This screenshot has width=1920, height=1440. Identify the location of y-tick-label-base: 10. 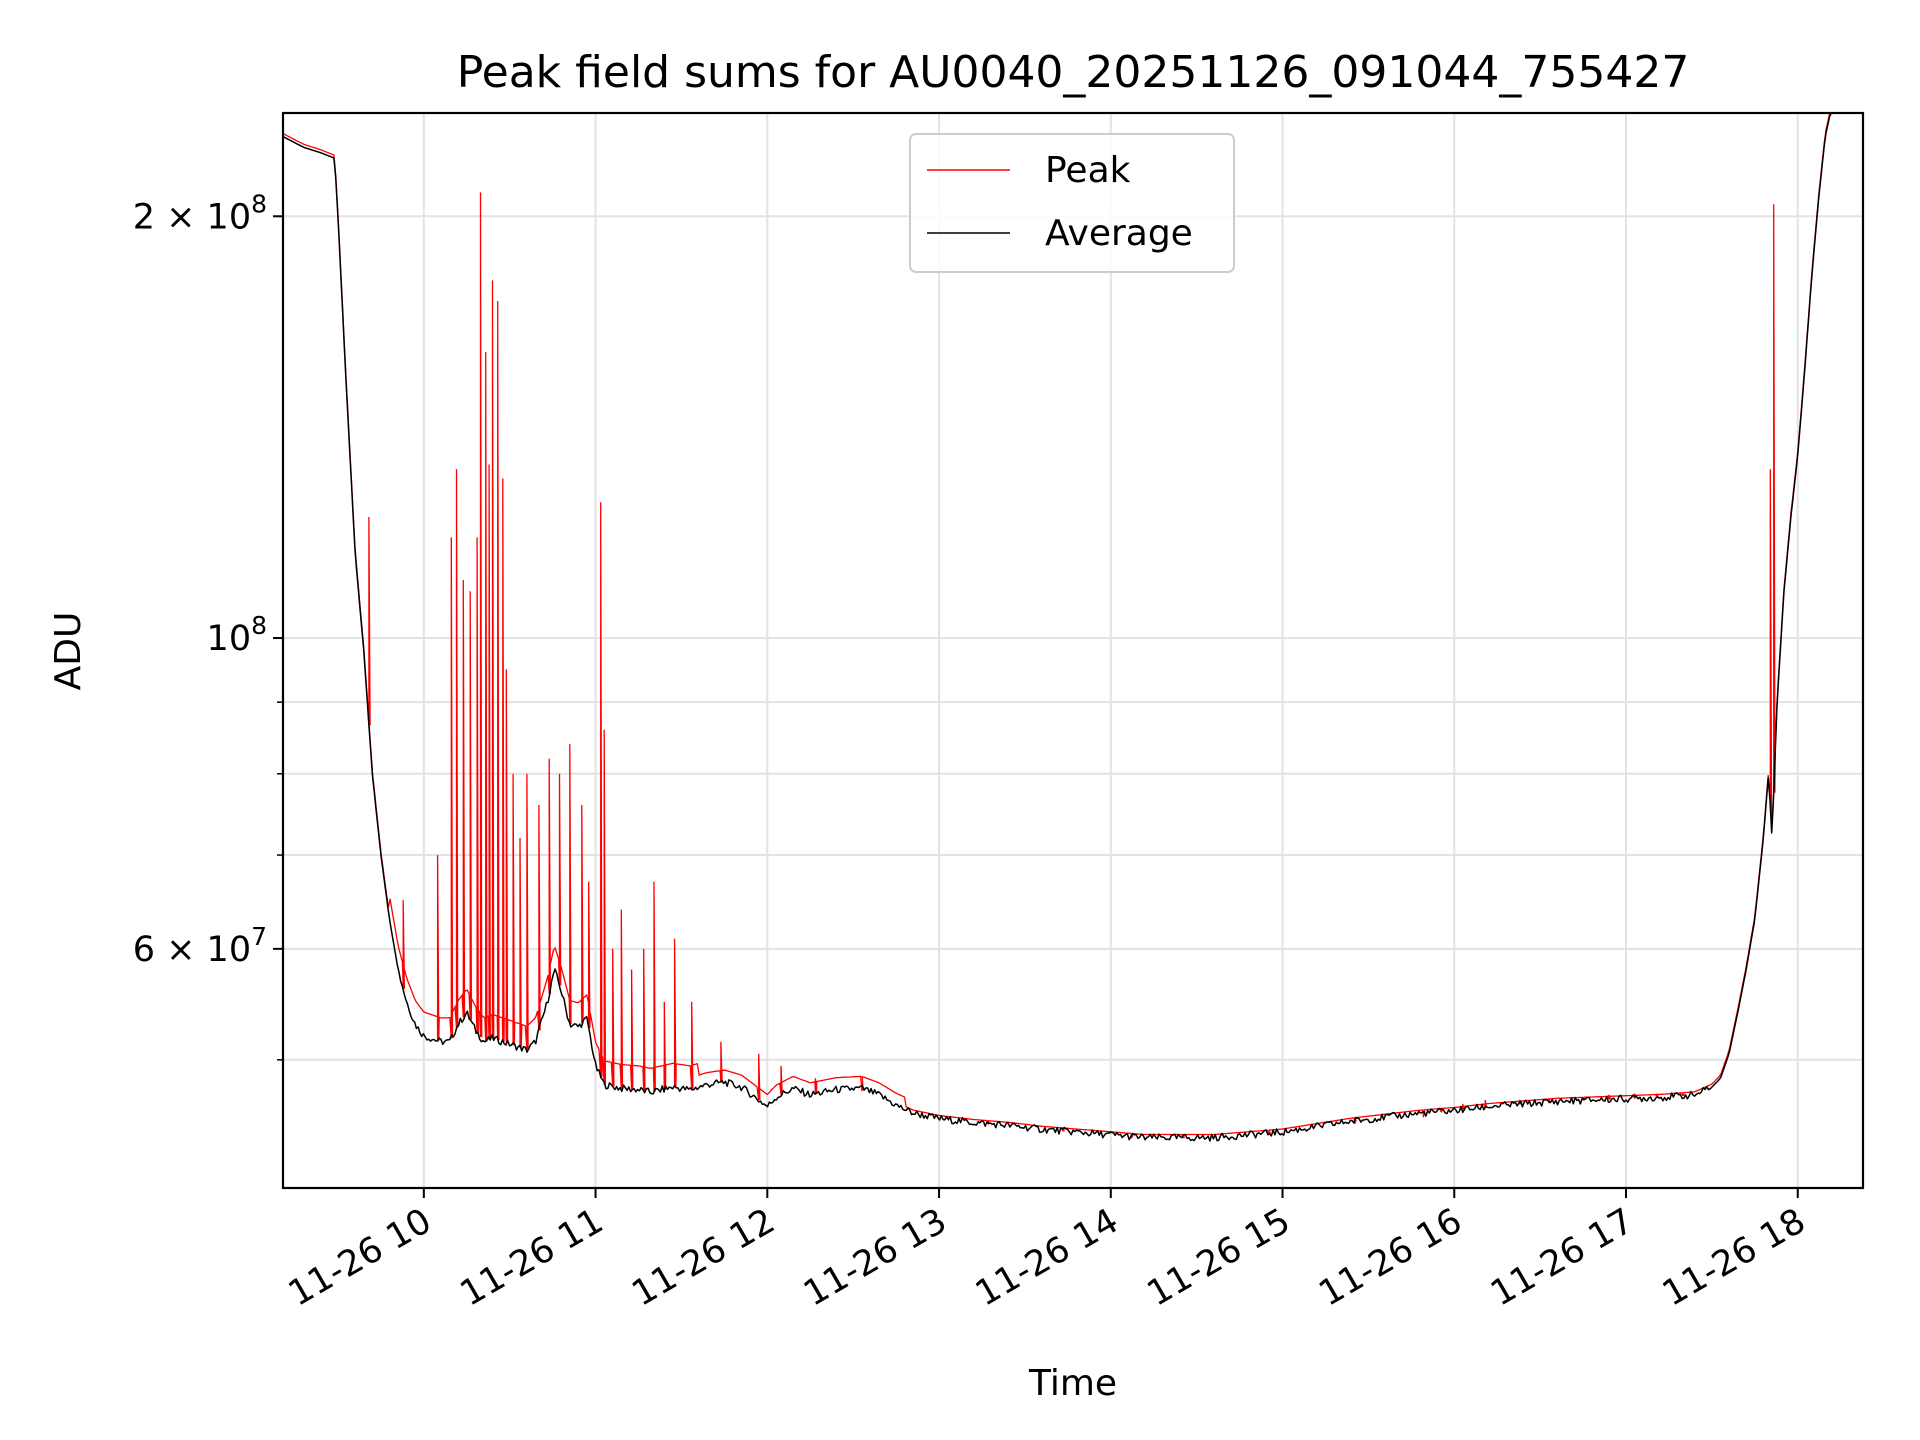
(229, 639).